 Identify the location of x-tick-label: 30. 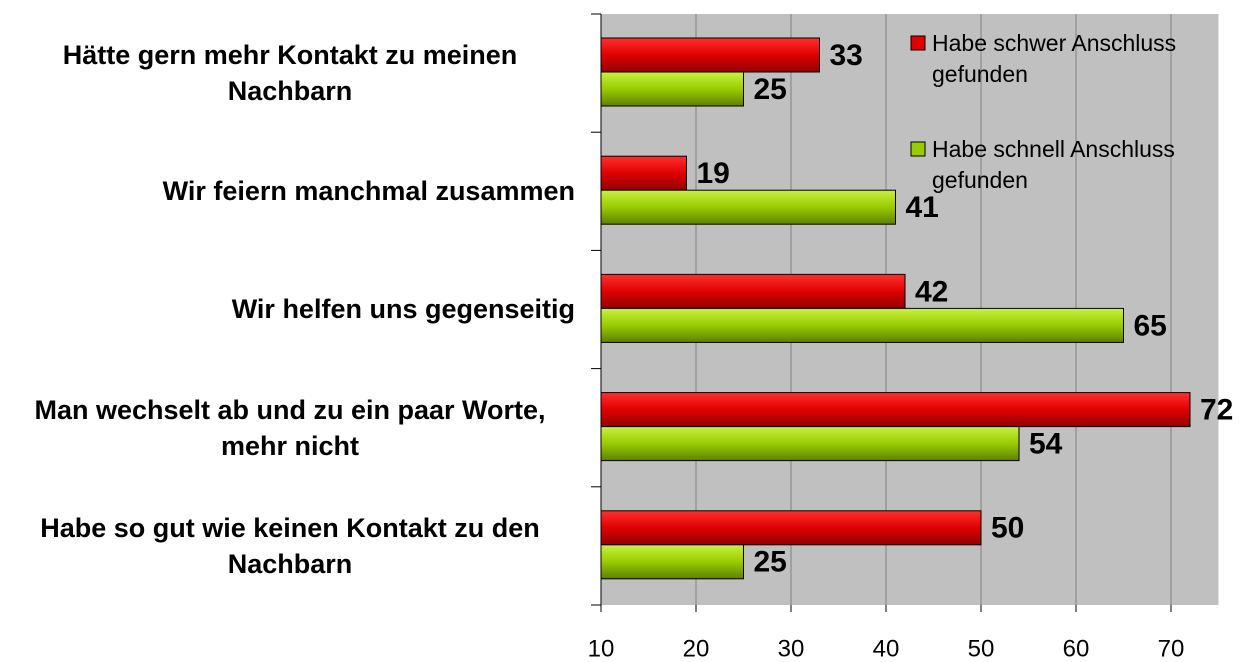
(791, 648).